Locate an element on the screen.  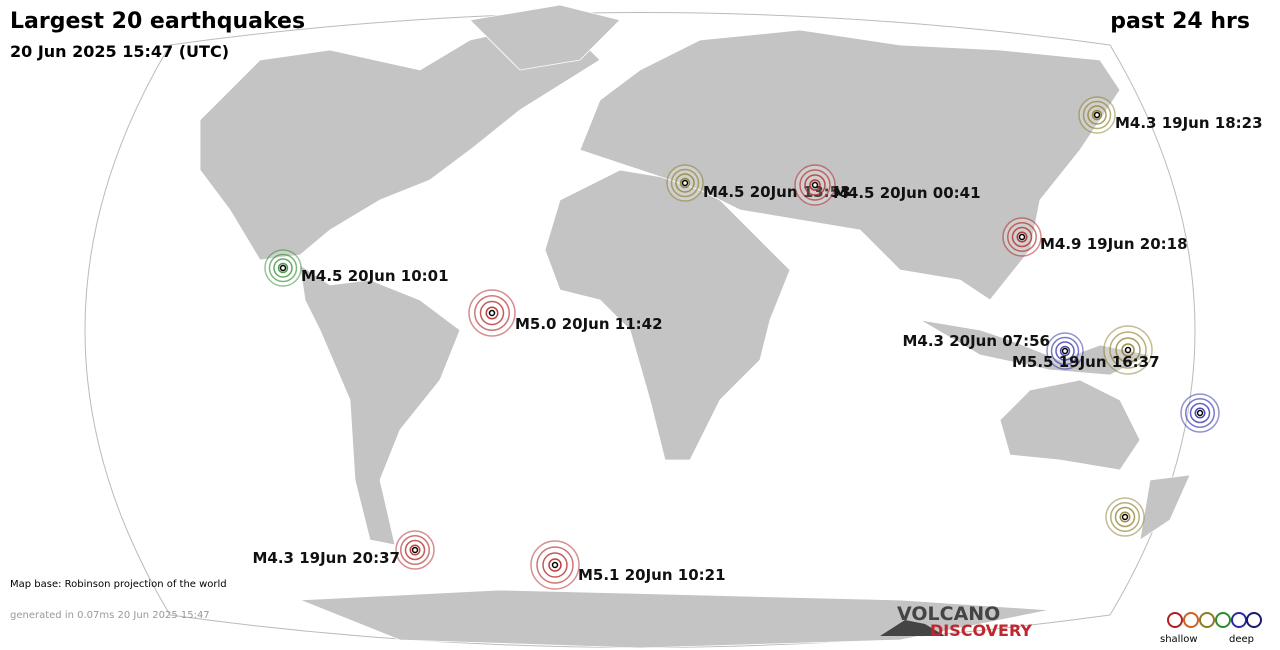
quake-label: M4.3 19Jun 20:37 is located at coordinates (326, 558).